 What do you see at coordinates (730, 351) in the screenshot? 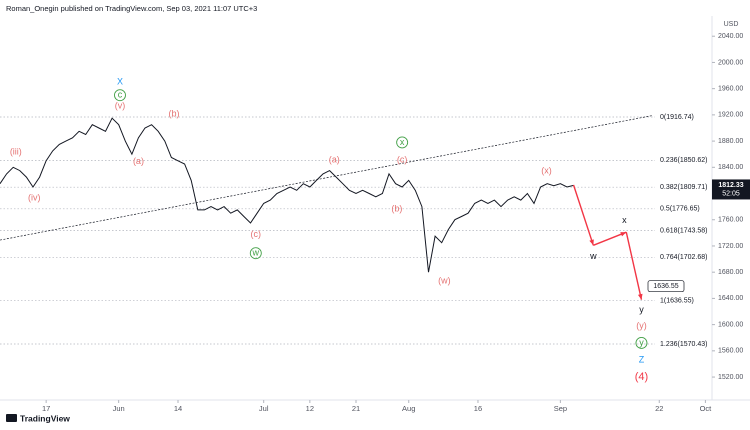
I see `y-tick-label: 1560.00` at bounding box center [730, 351].